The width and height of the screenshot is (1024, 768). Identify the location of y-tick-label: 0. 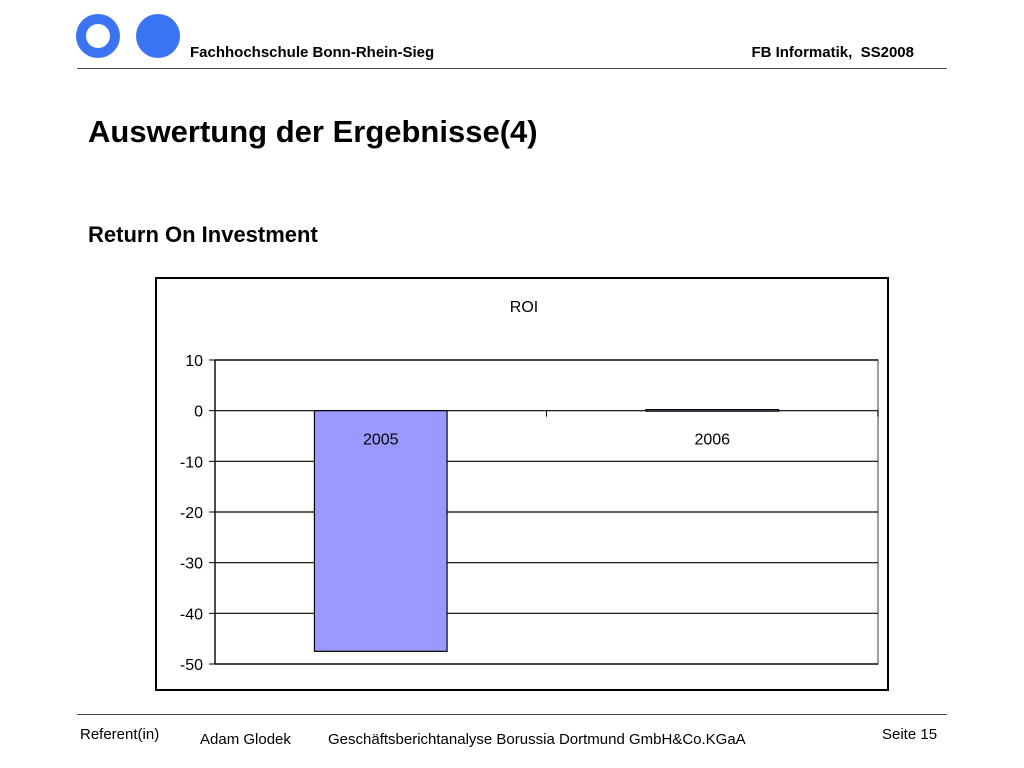
(198, 412).